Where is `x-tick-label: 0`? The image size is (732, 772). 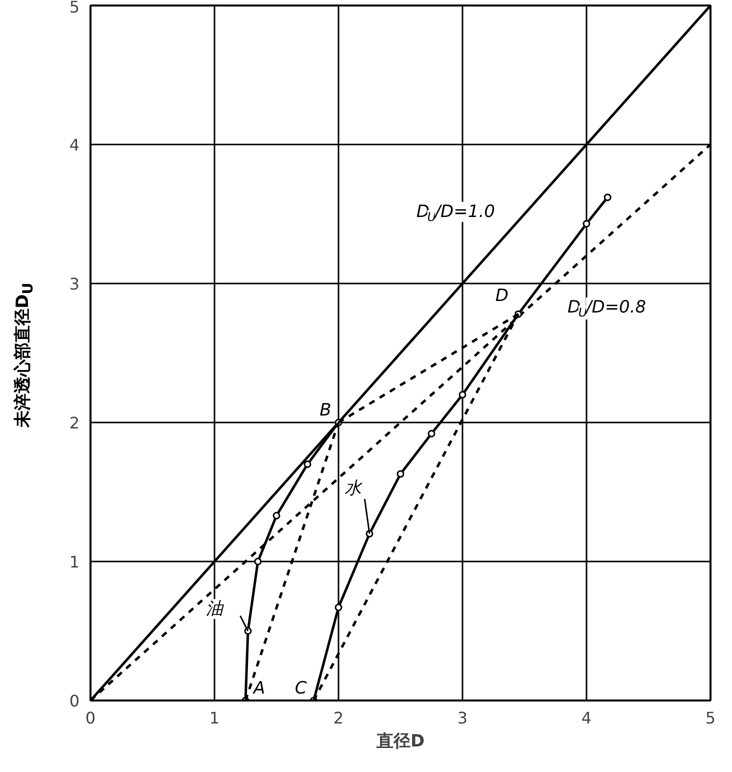 x-tick-label: 0 is located at coordinates (90, 718).